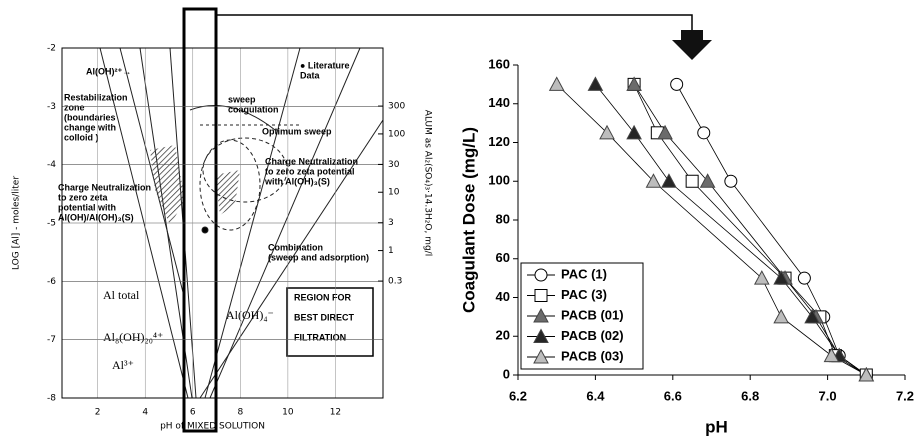  Describe the element at coordinates (253, 109) in the screenshot. I see `annotation: coagulation` at that location.